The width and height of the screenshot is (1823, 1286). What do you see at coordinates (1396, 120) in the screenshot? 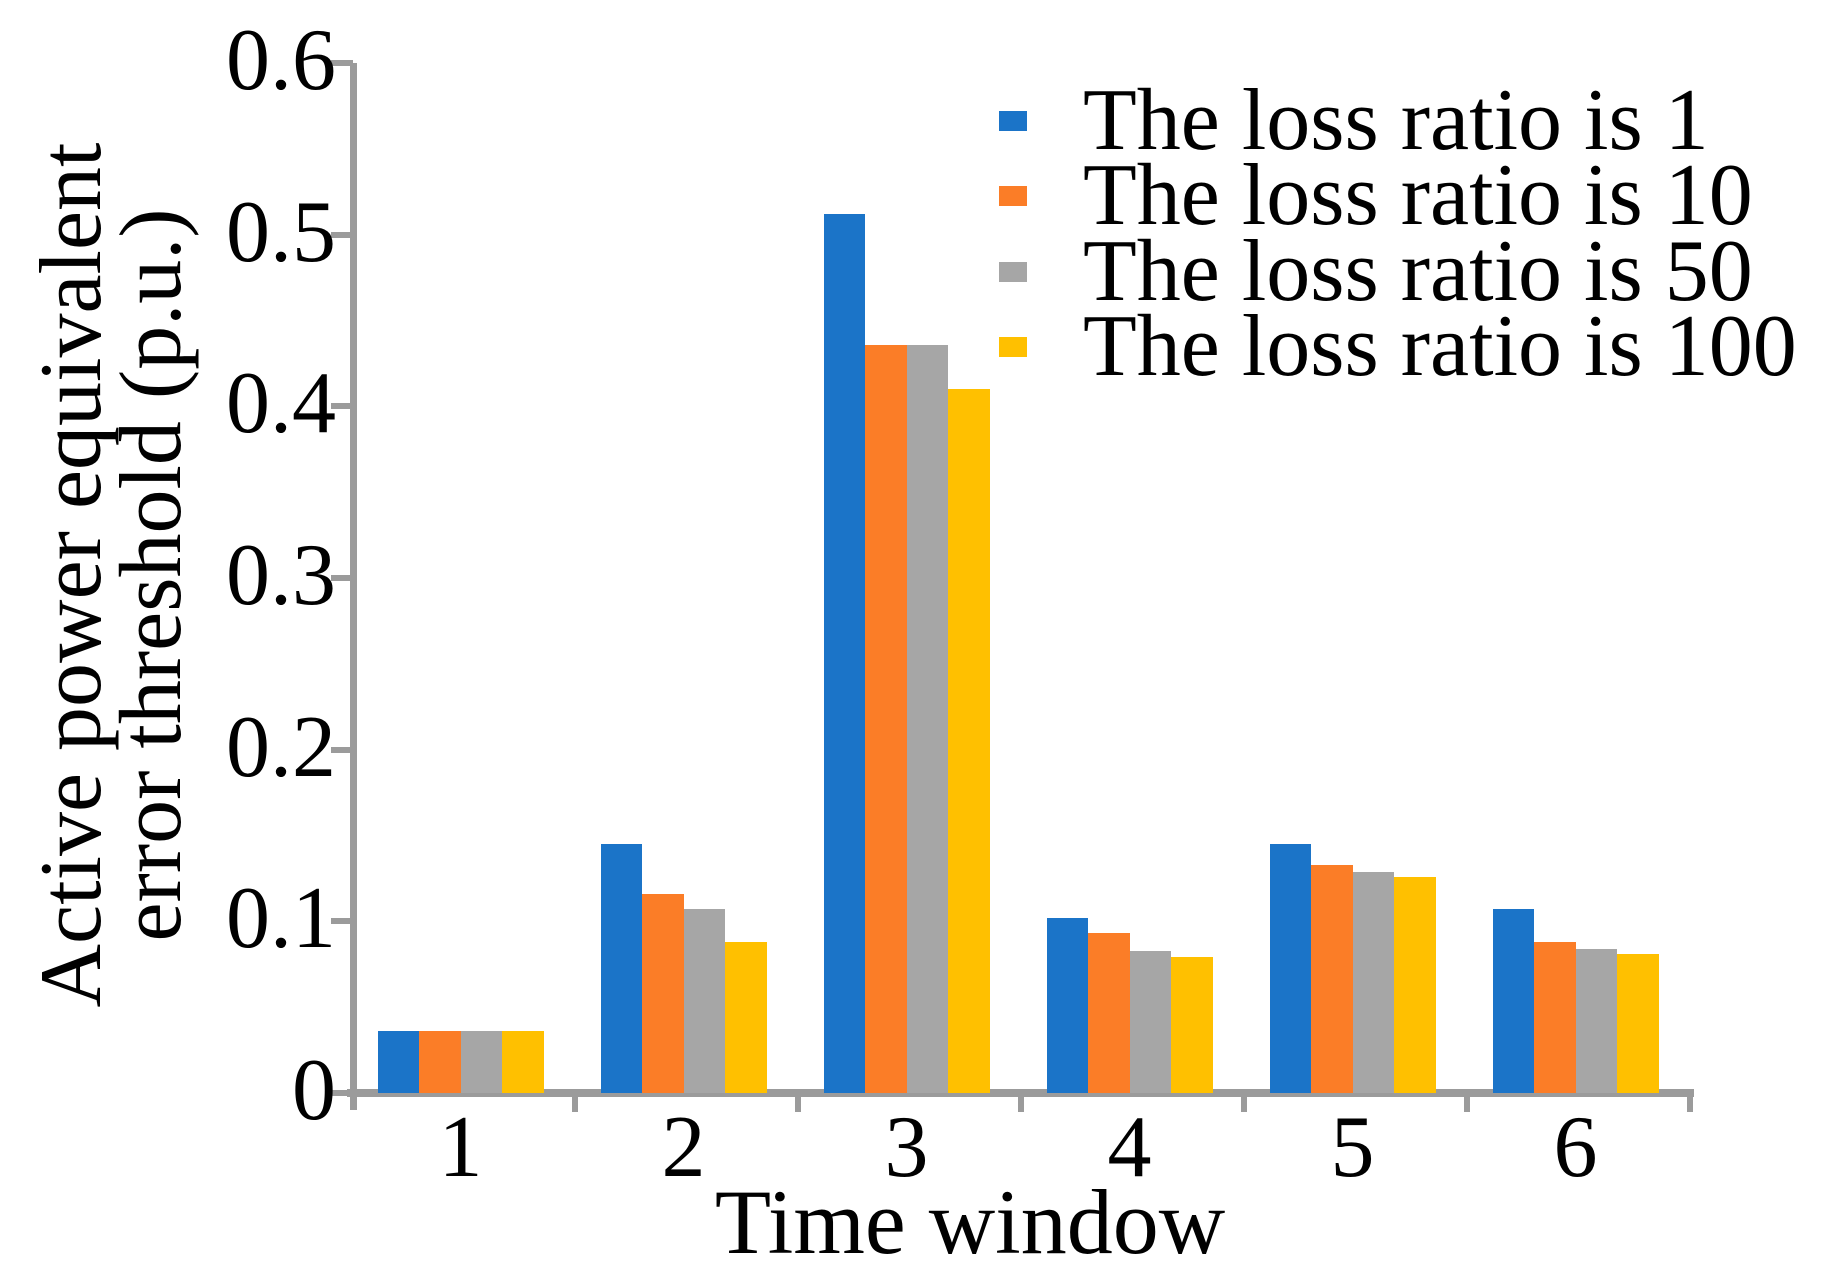
I see `legend-label: The loss ratio is 1` at bounding box center [1396, 120].